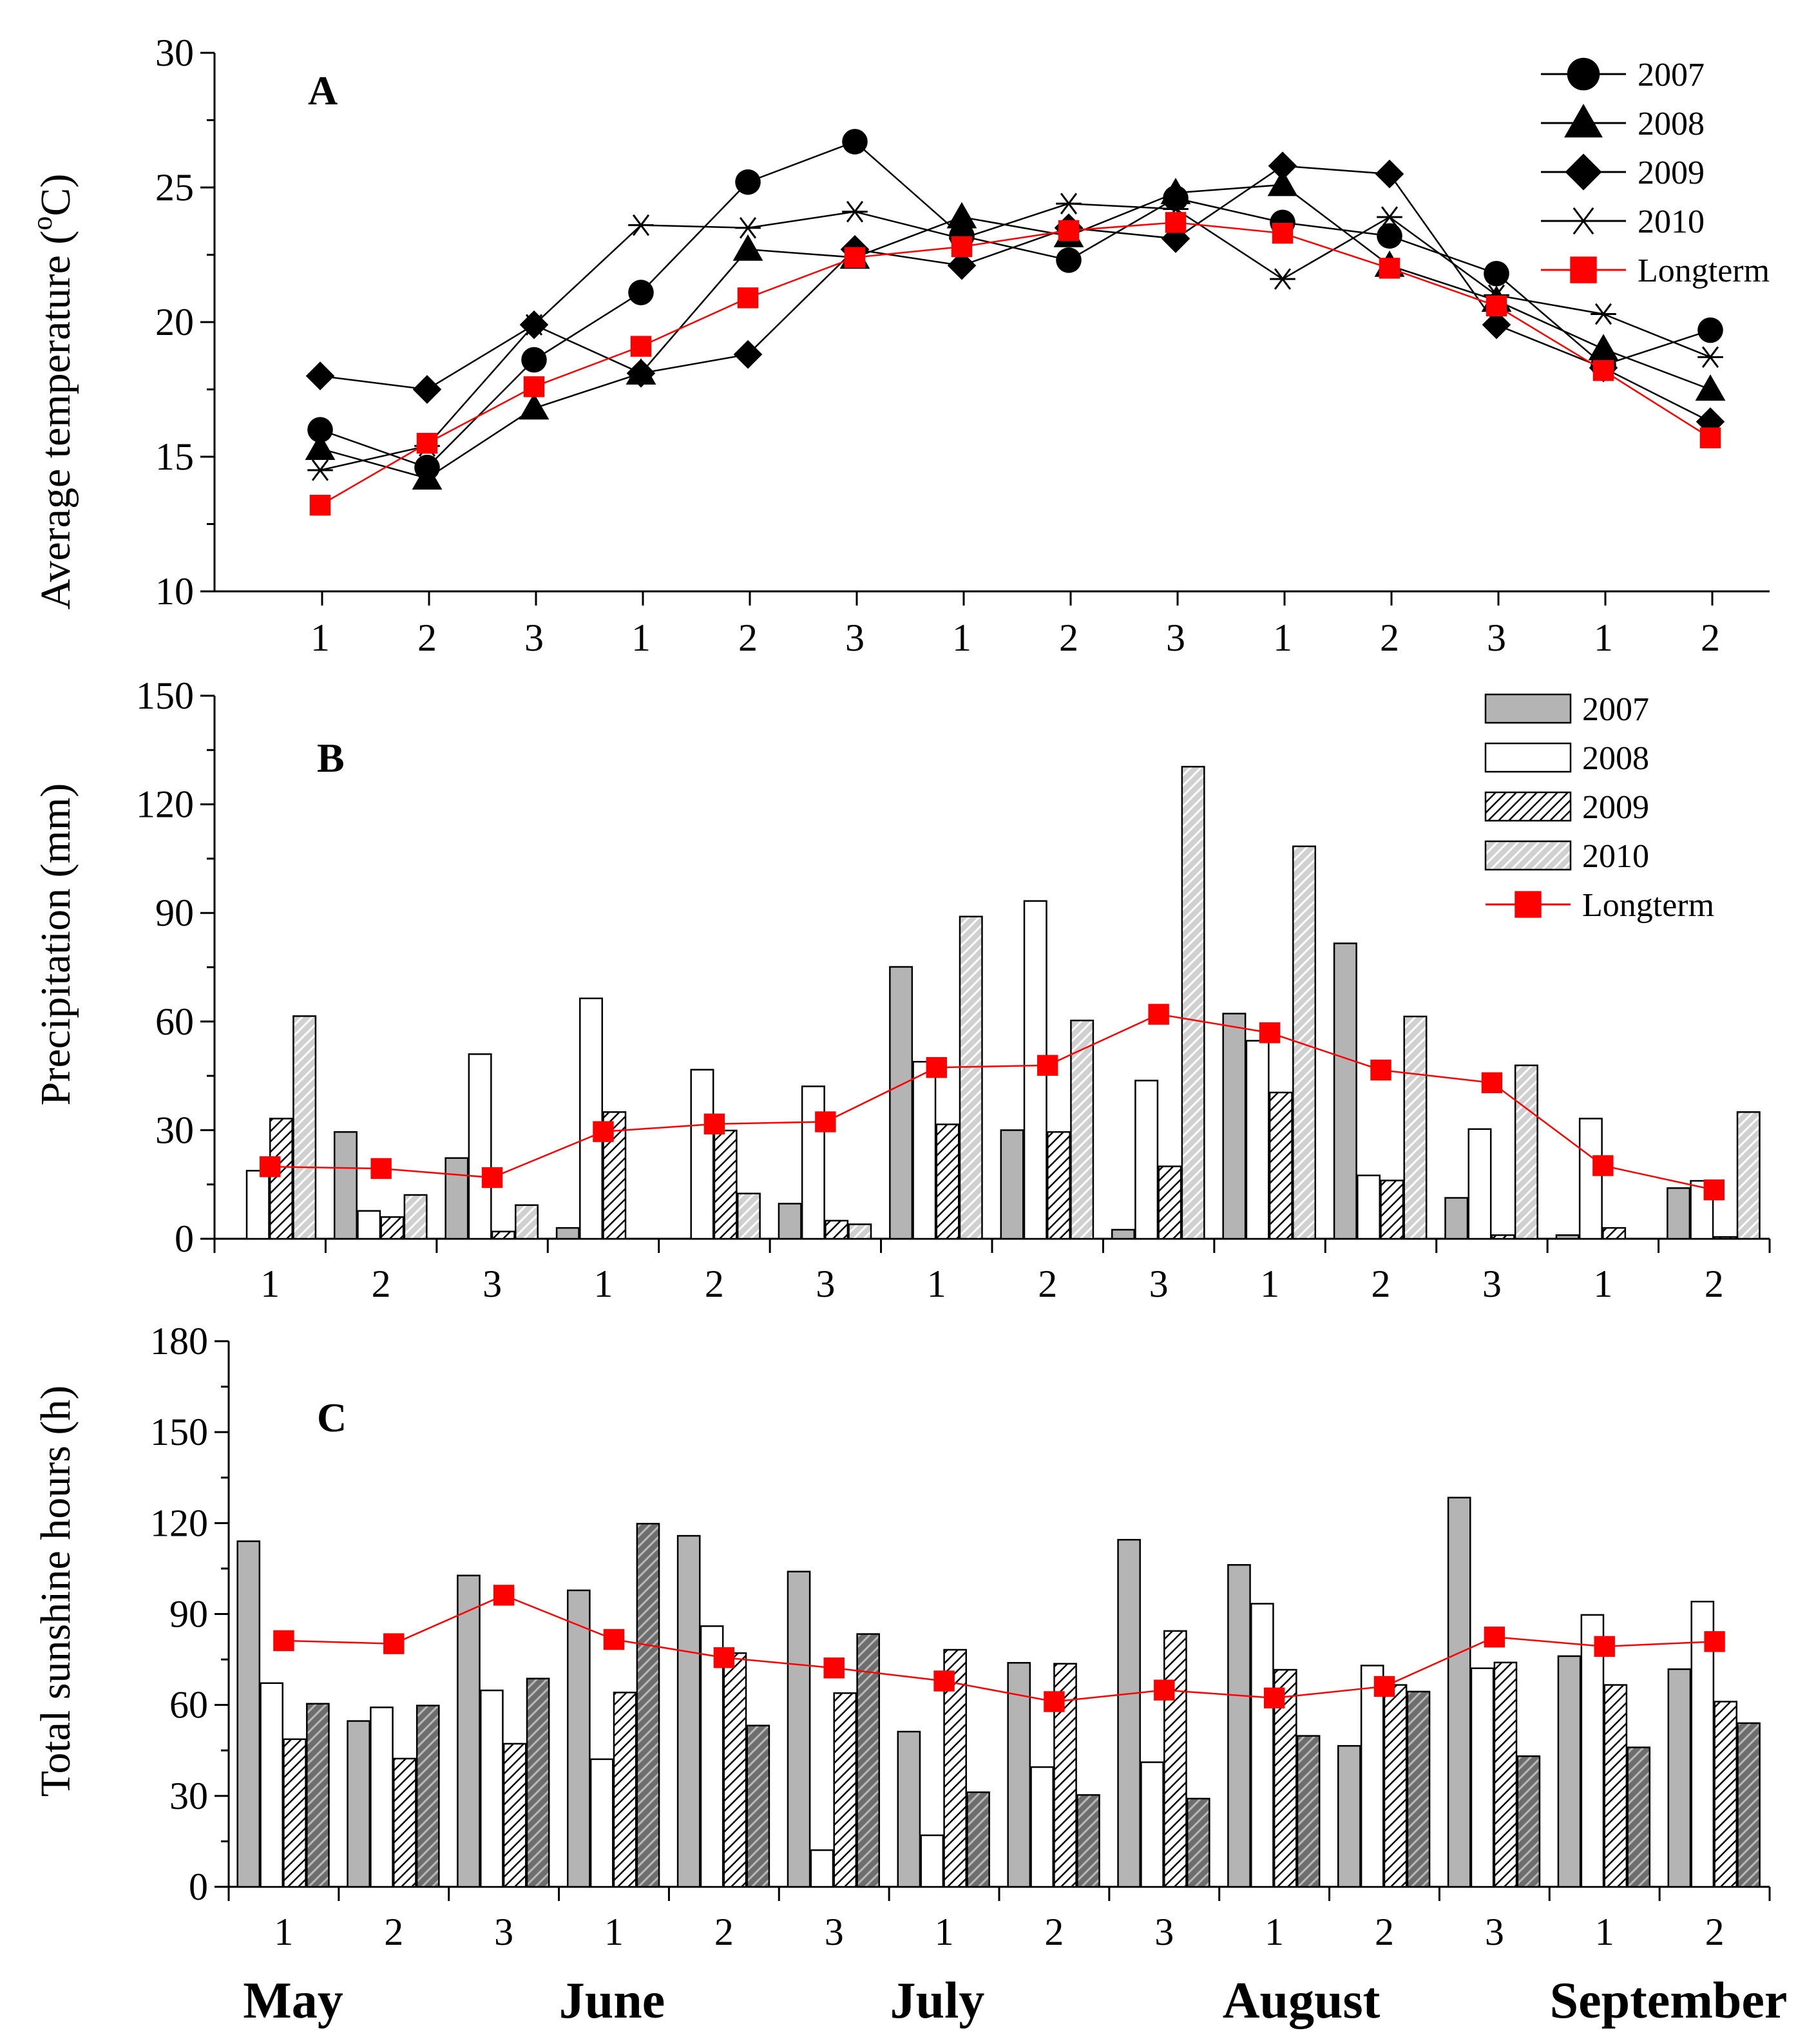 Image resolution: width=1816 pixels, height=2044 pixels. Describe the element at coordinates (331, 758) in the screenshot. I see `panel-letter-b: B` at that location.